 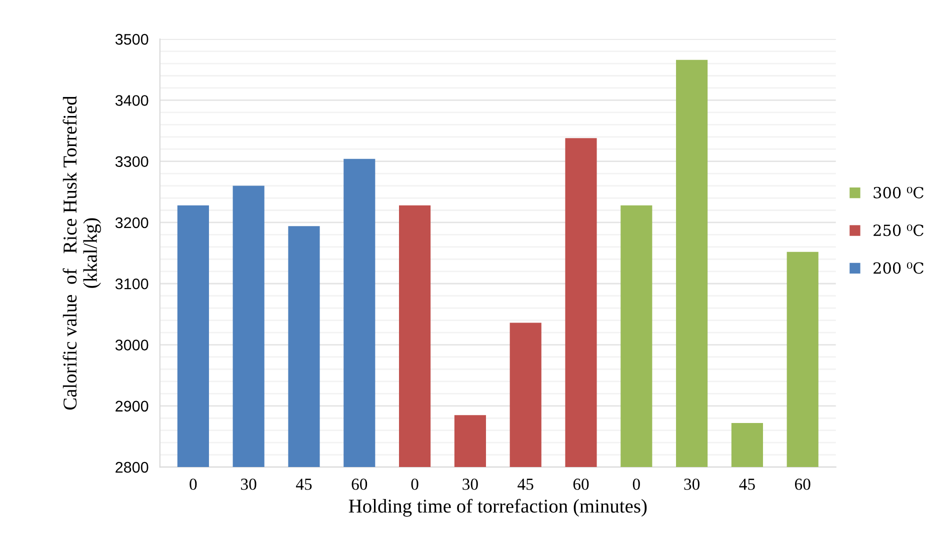 What do you see at coordinates (132, 406) in the screenshot?
I see `y-tick-label: 2900` at bounding box center [132, 406].